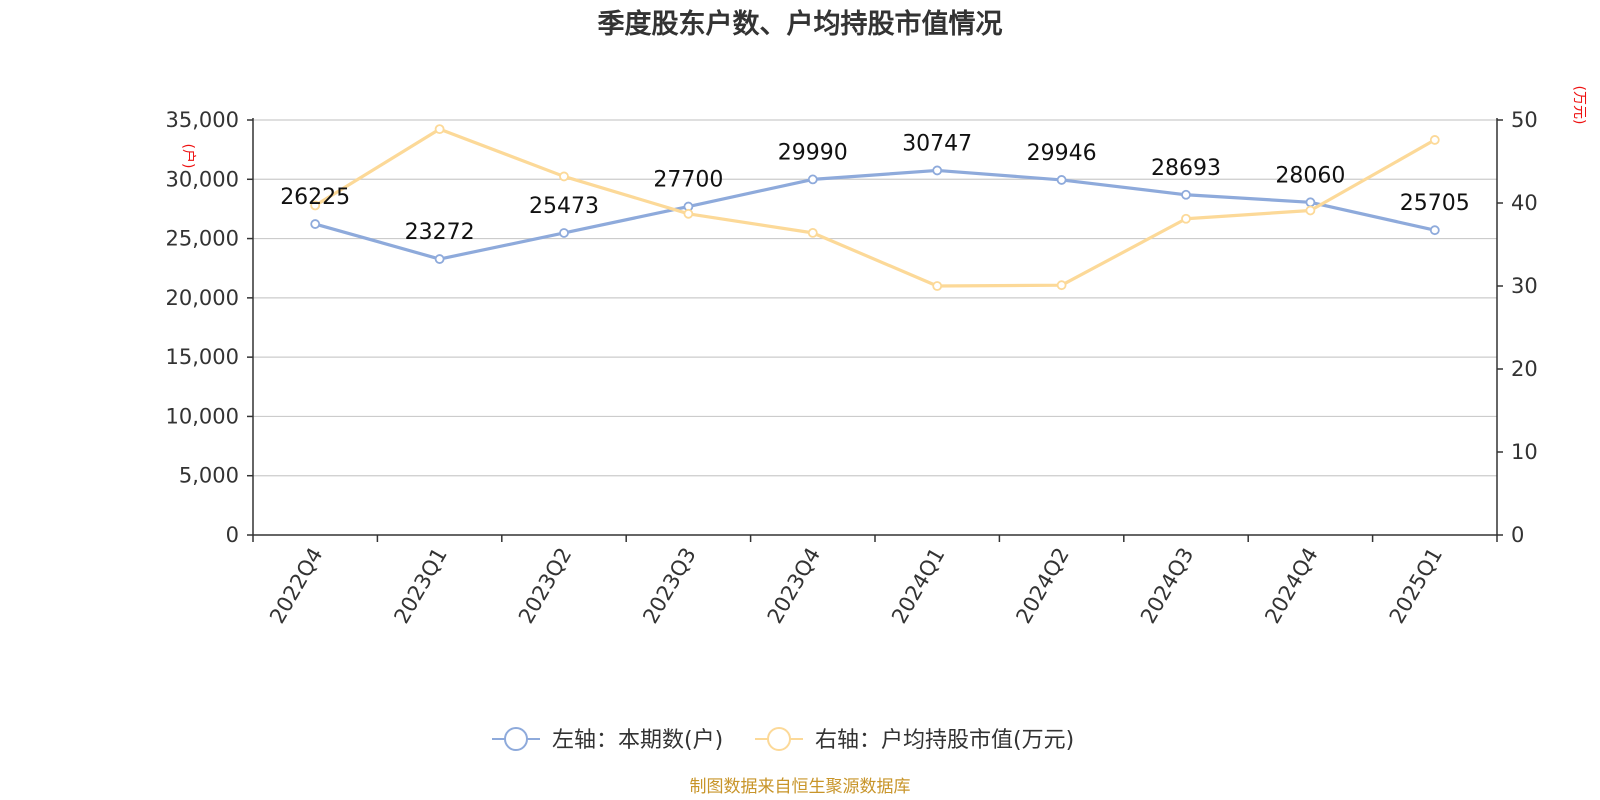 This screenshot has width=1600, height=800. What do you see at coordinates (296, 586) in the screenshot?
I see `x-tick-label: 2022Q4` at bounding box center [296, 586].